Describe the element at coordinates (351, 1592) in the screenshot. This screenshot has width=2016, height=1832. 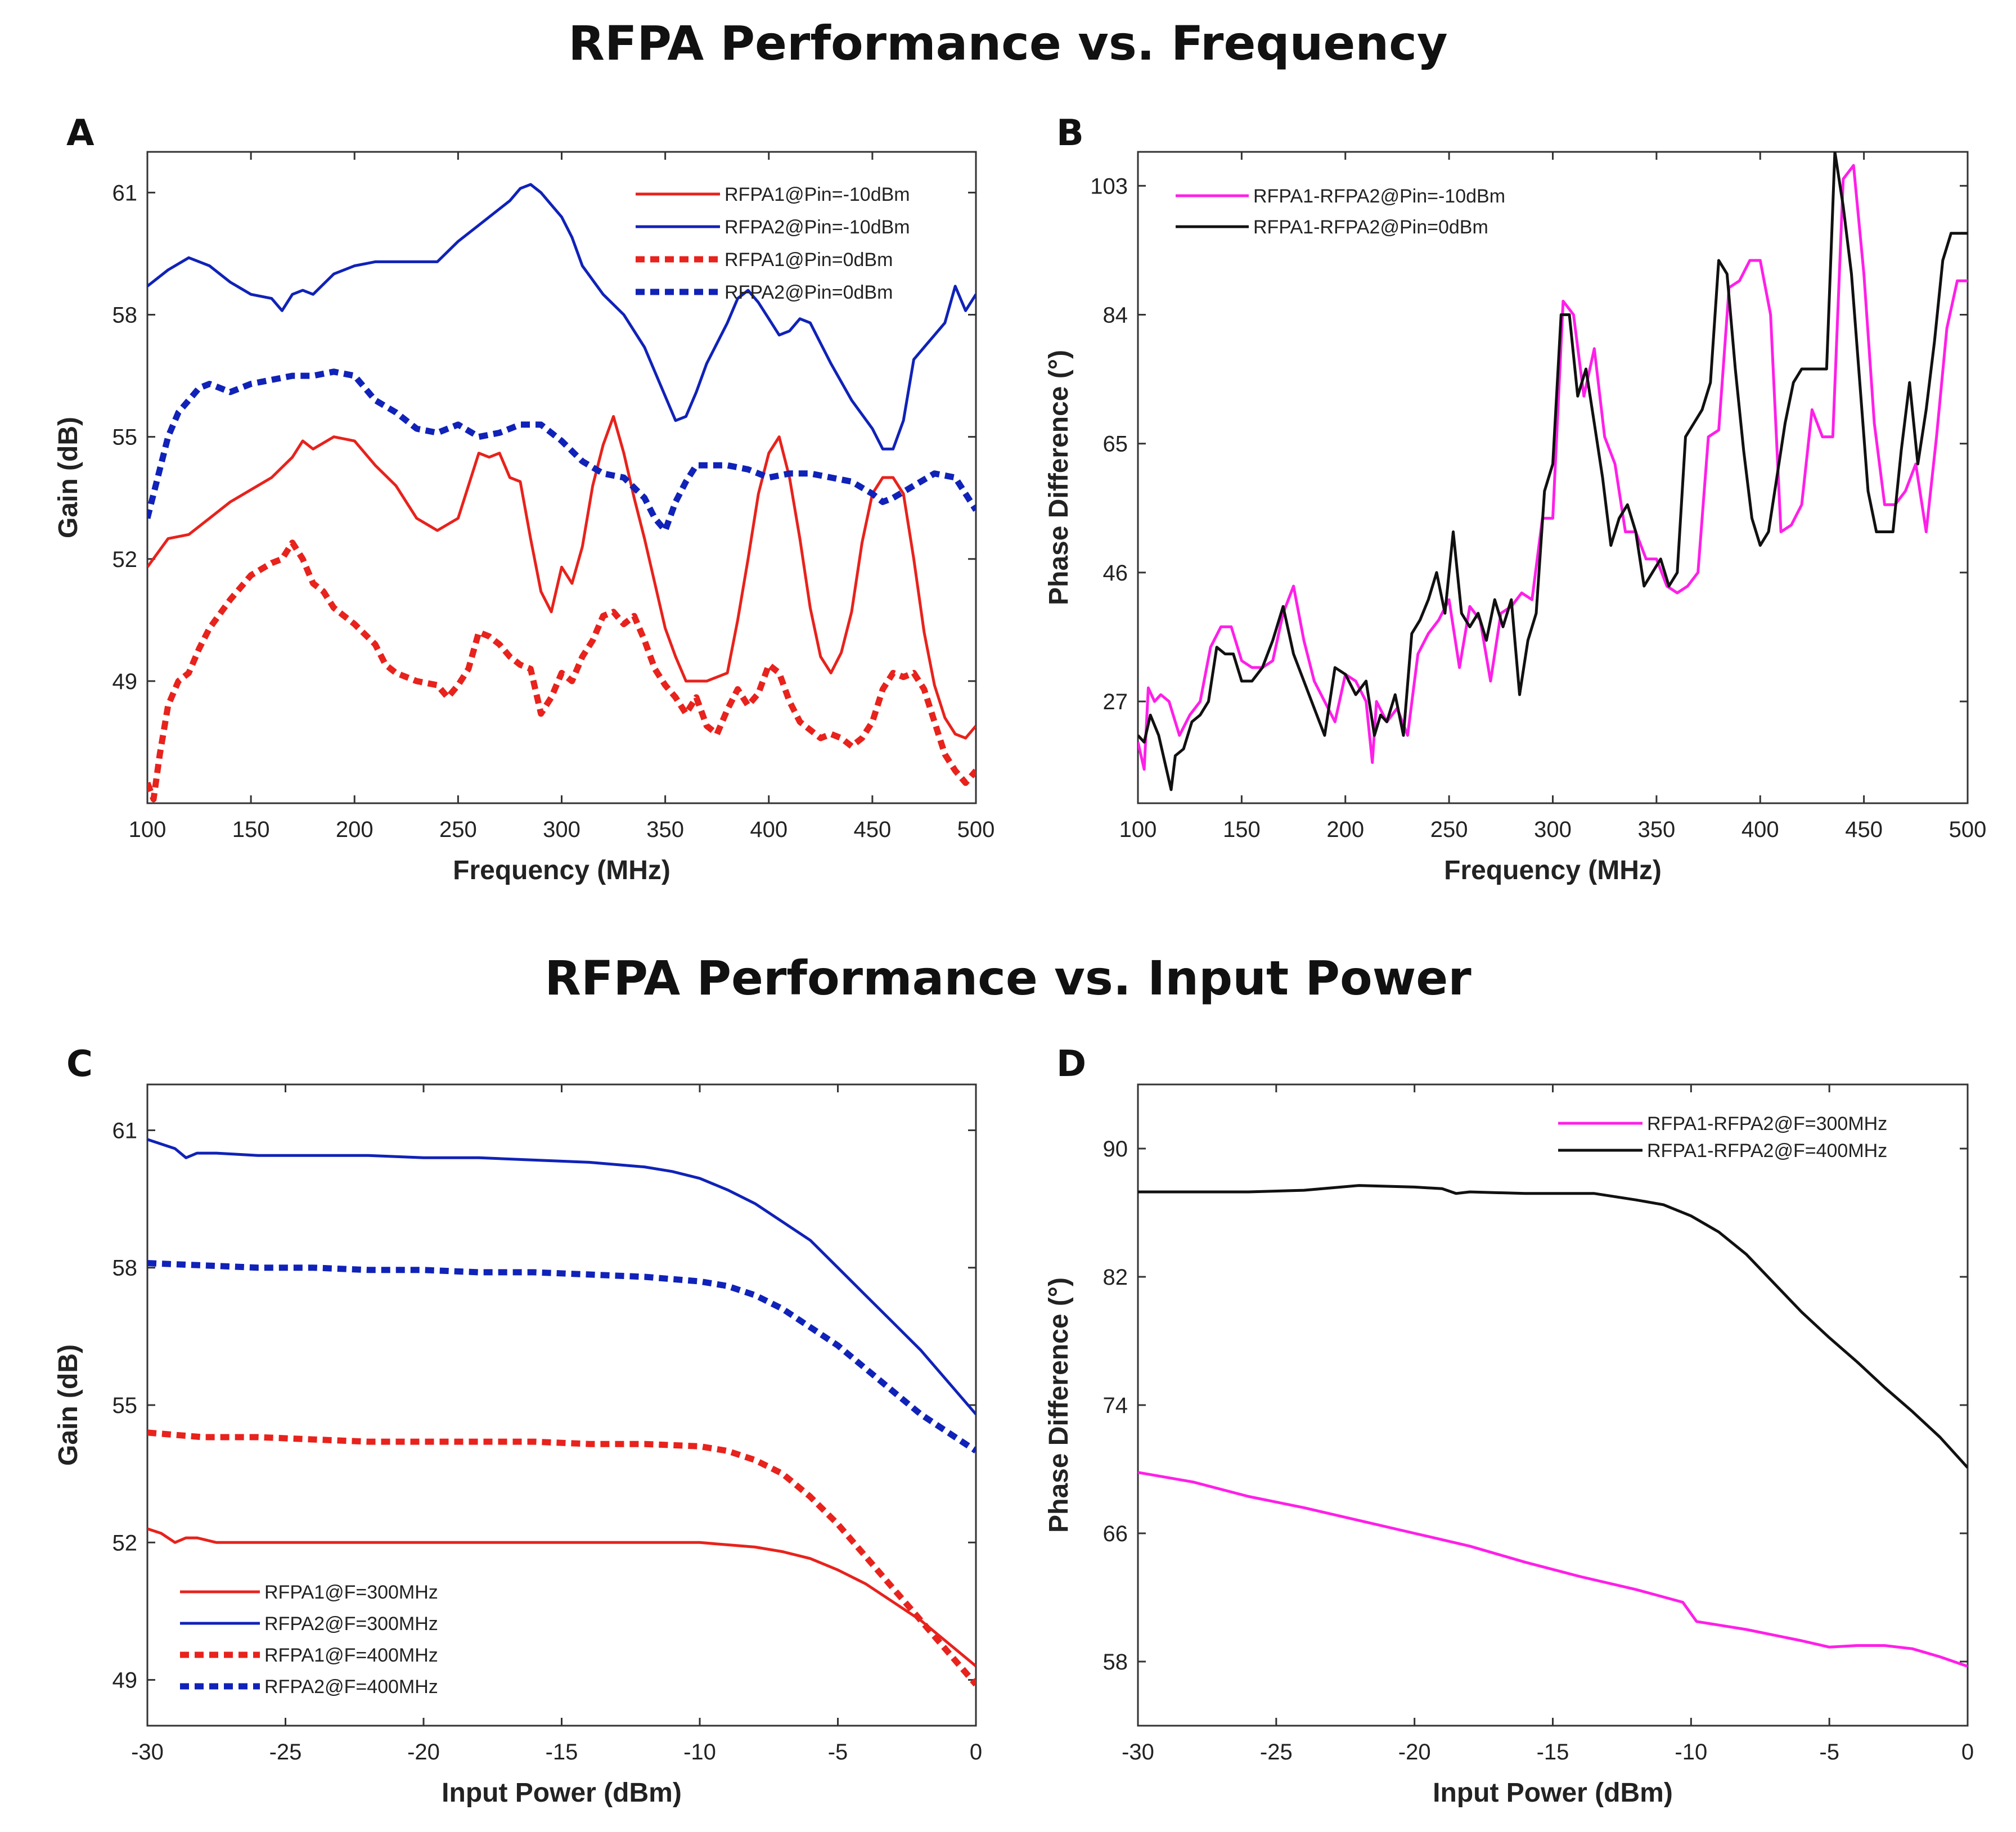
I see `legend-entry-label: RFPA1@F=300MHz` at that location.